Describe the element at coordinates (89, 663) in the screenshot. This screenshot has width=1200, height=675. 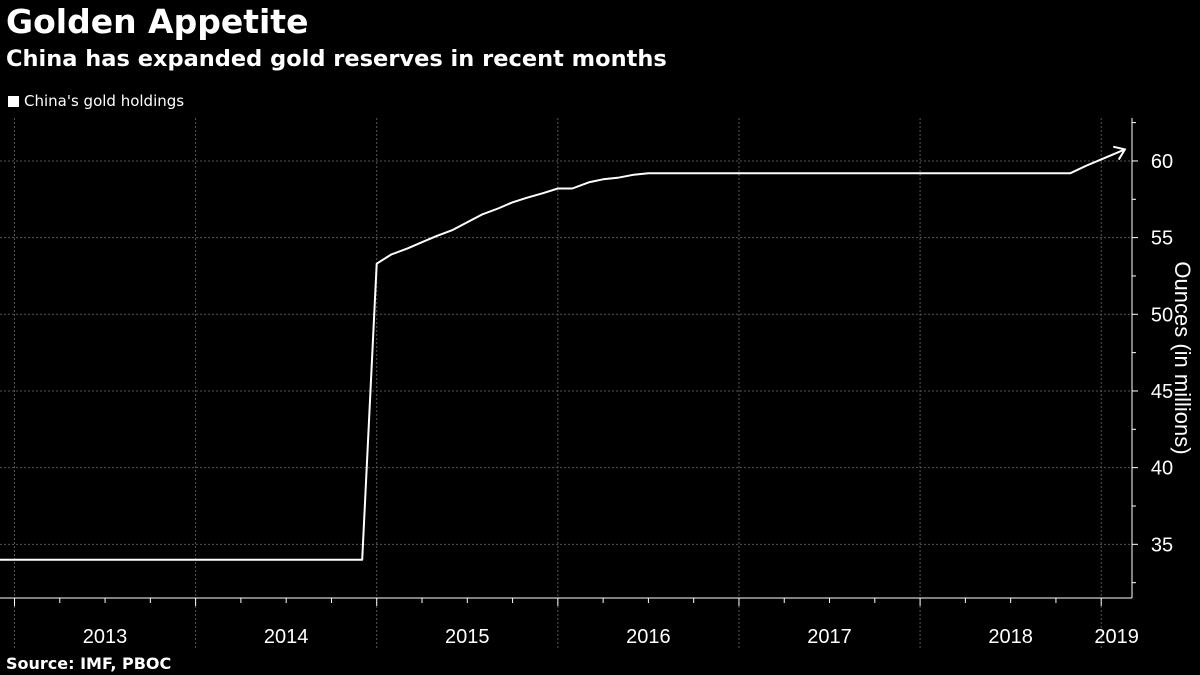
I see `source-note: Source: IMF, PBOC` at that location.